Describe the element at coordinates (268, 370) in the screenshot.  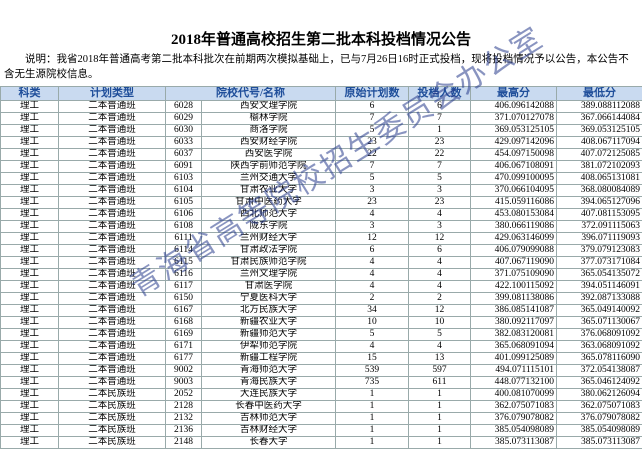
I see `cell: 青海师范大学` at that location.